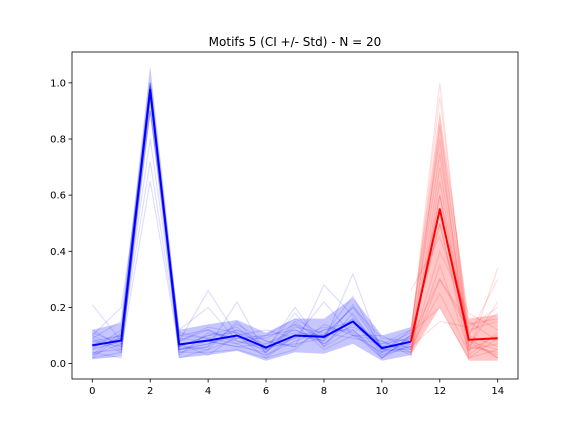 The image size is (576, 432). I want to click on y-tick-label: 1.0, so click(58, 83).